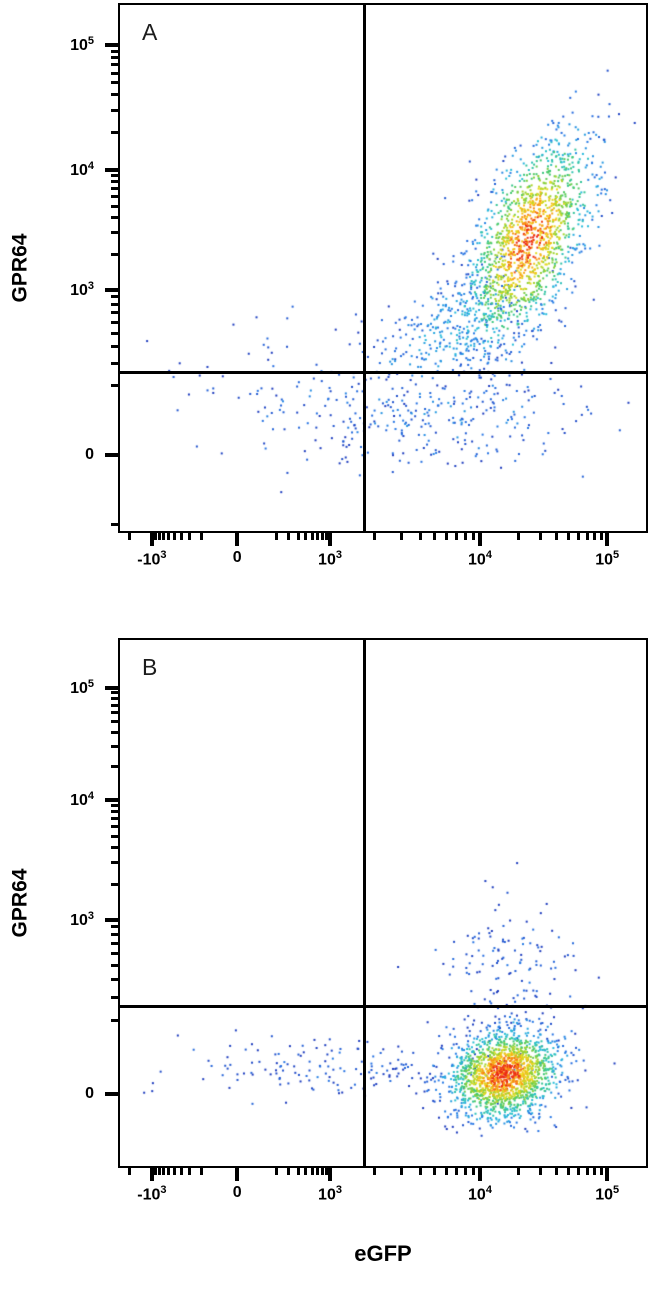 The image size is (650, 1291). I want to click on y-axis-tick-labels-panel-a: 0 10³ 10⁴ 10⁵, so click(61, 268).